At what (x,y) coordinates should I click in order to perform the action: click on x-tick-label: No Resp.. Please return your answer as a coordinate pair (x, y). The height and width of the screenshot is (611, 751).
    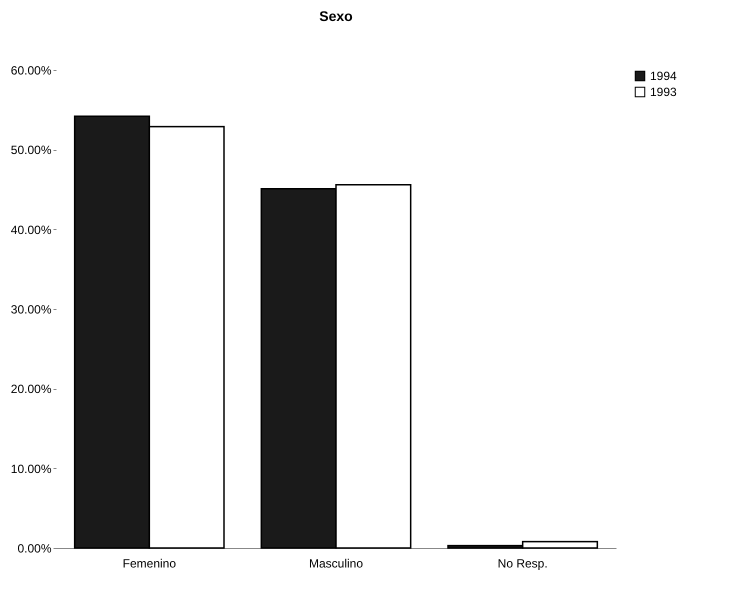
    Looking at the image, I should click on (523, 563).